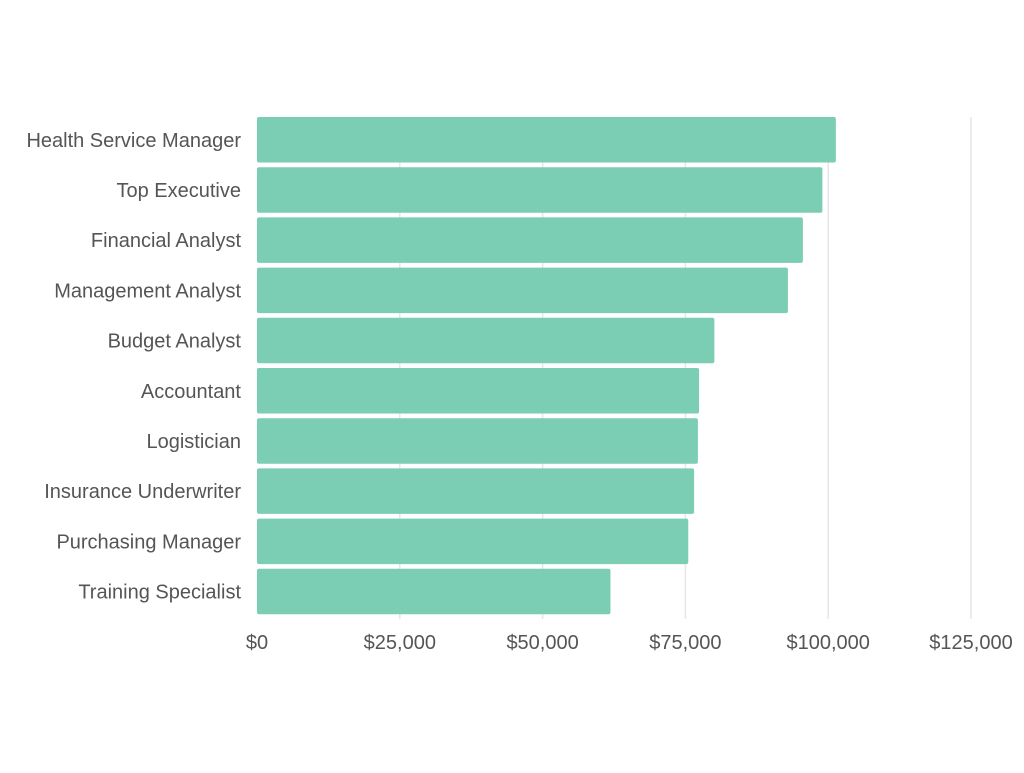  What do you see at coordinates (178, 191) in the screenshot?
I see `category-label: Top Executive` at bounding box center [178, 191].